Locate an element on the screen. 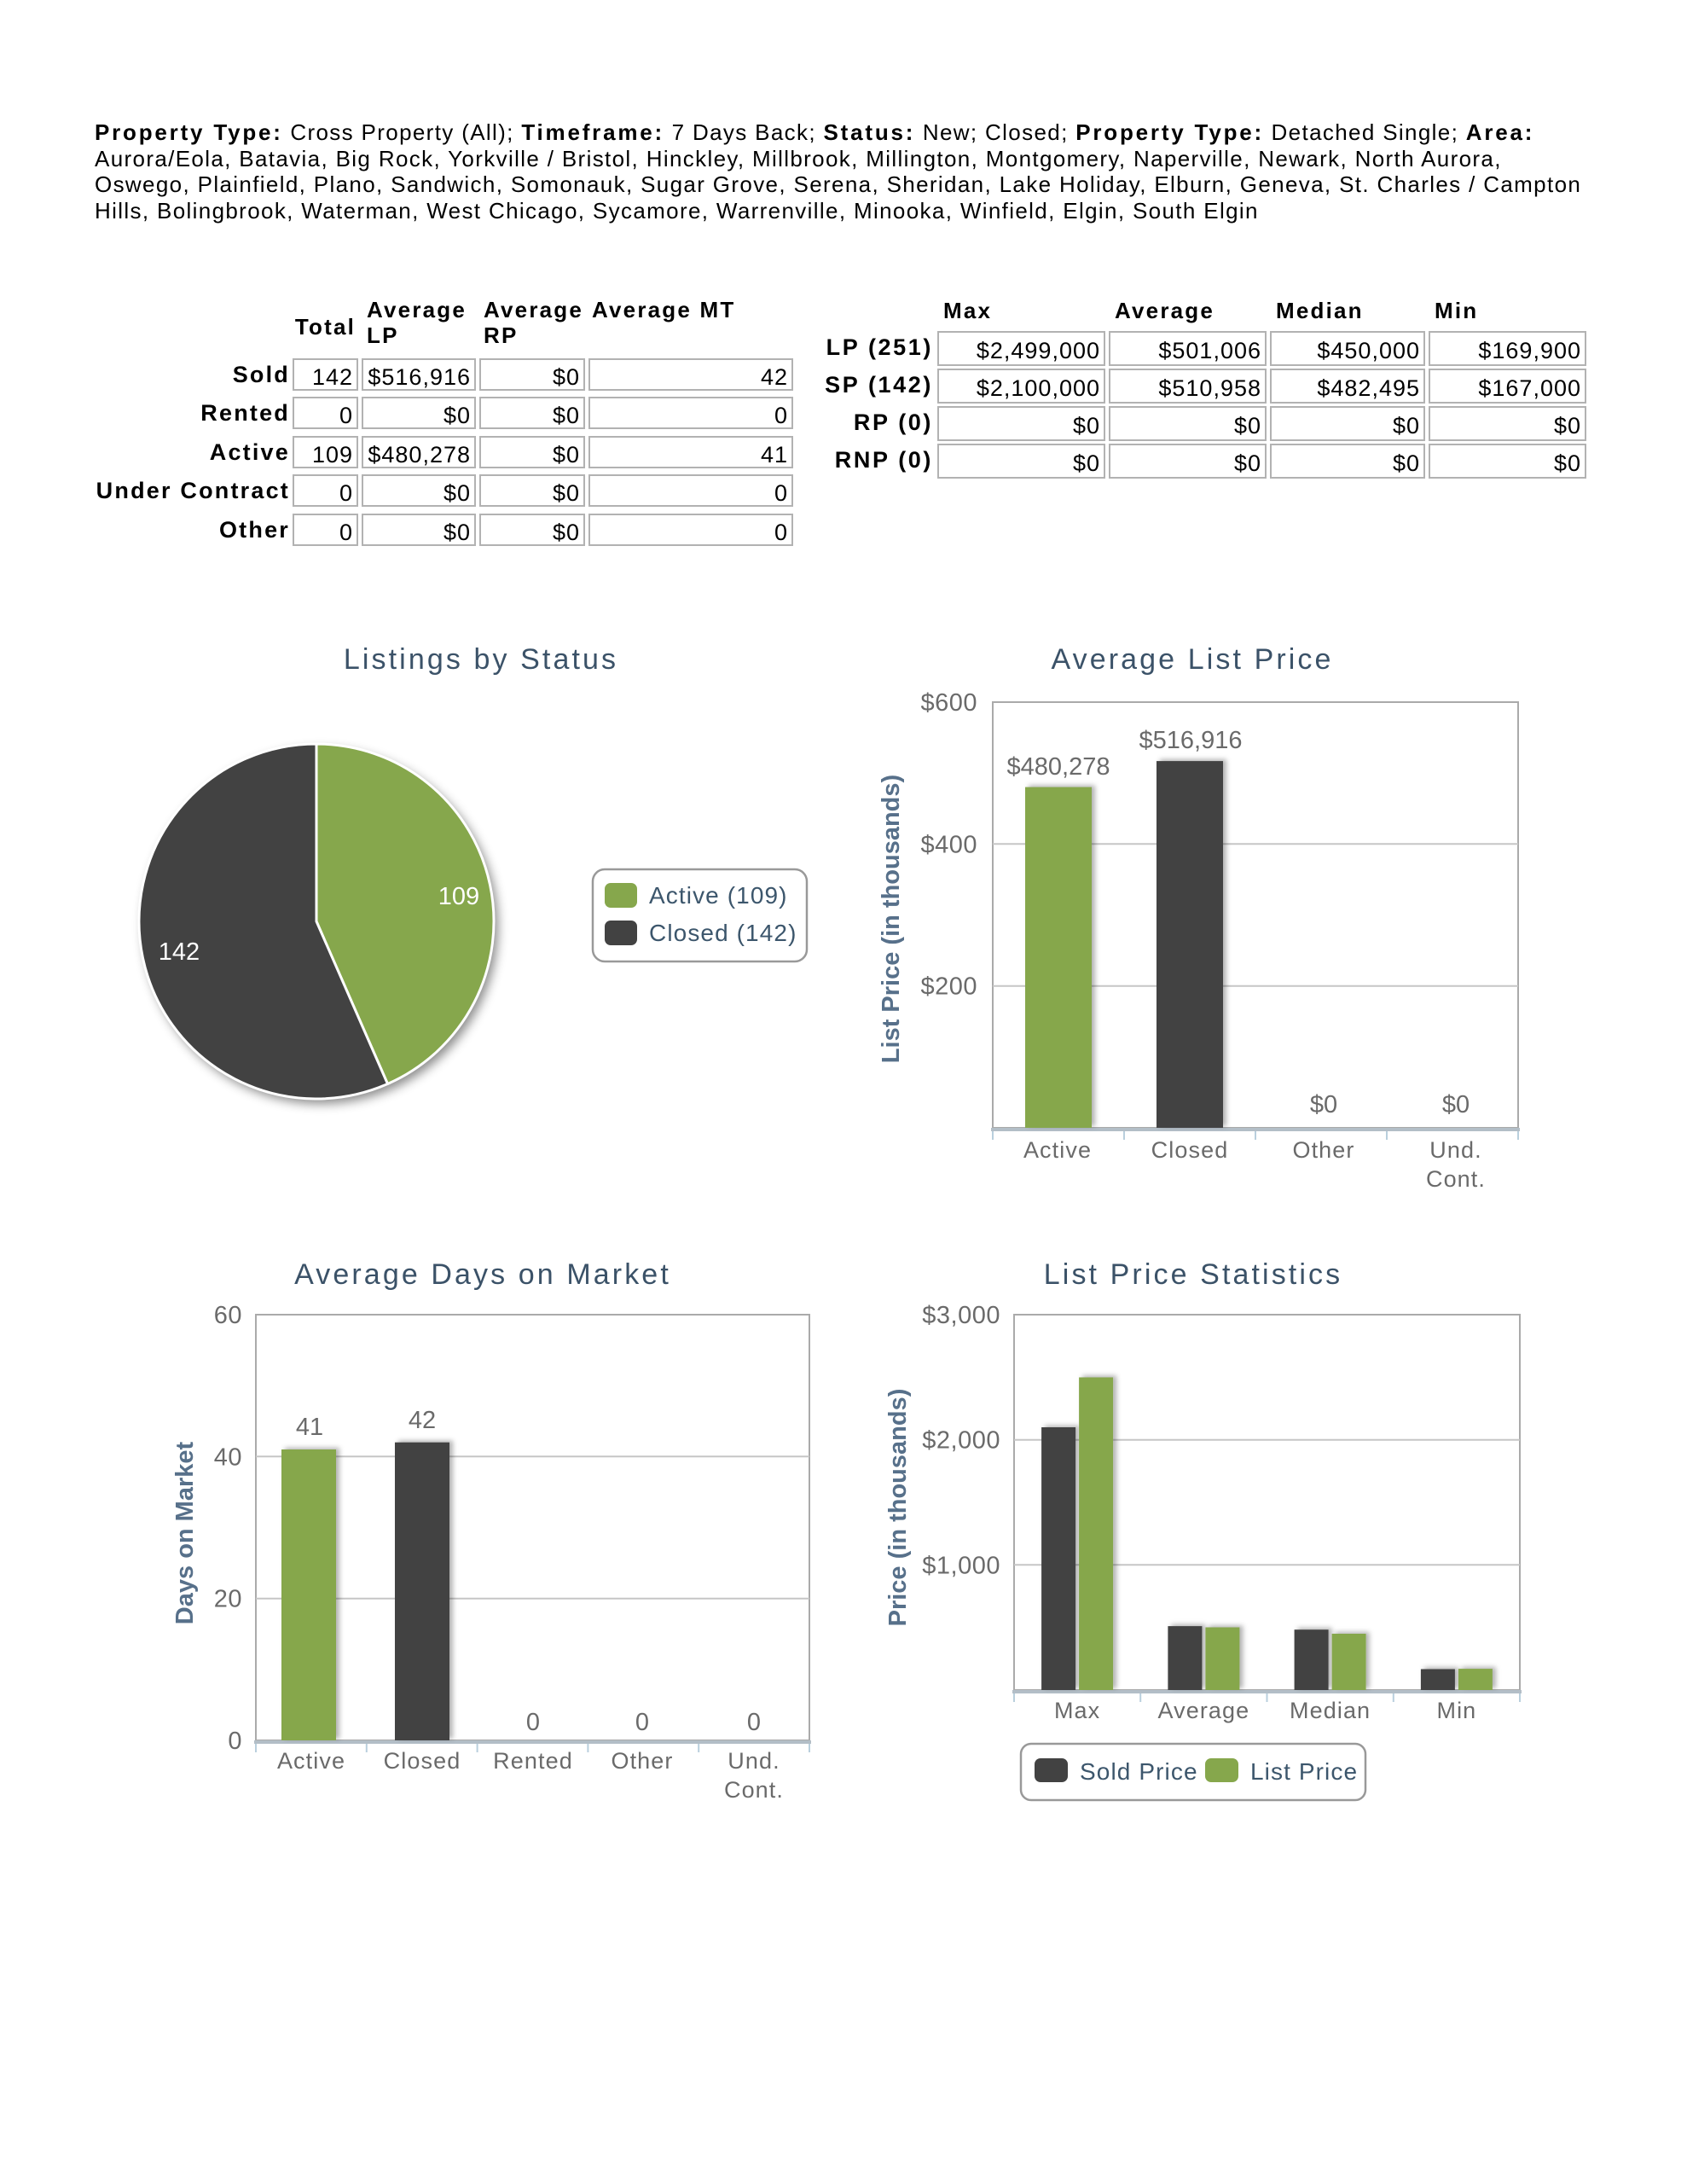 This screenshot has width=1687, height=2184. svg-text: 20 is located at coordinates (228, 1599).